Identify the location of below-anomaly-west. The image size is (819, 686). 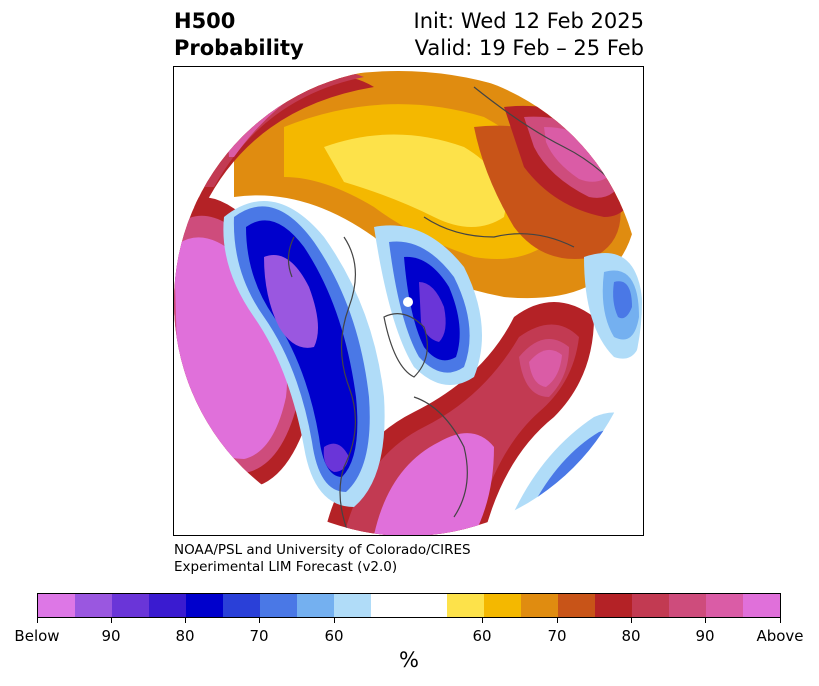
(304, 354).